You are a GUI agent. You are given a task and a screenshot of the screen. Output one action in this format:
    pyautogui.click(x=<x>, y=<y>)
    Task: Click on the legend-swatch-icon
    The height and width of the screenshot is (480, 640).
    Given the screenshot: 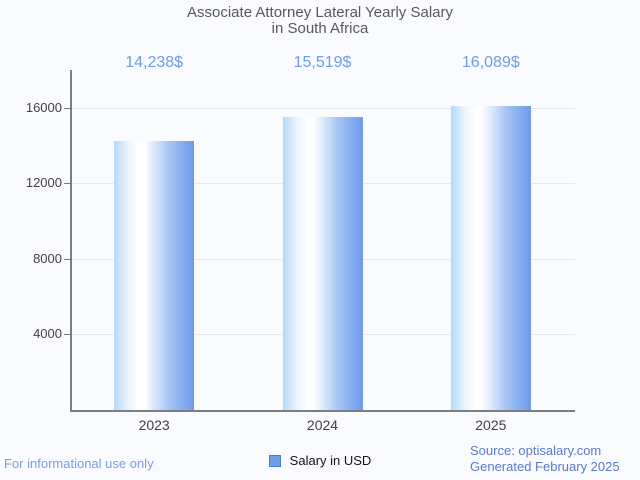 What is the action you would take?
    pyautogui.click(x=274, y=460)
    